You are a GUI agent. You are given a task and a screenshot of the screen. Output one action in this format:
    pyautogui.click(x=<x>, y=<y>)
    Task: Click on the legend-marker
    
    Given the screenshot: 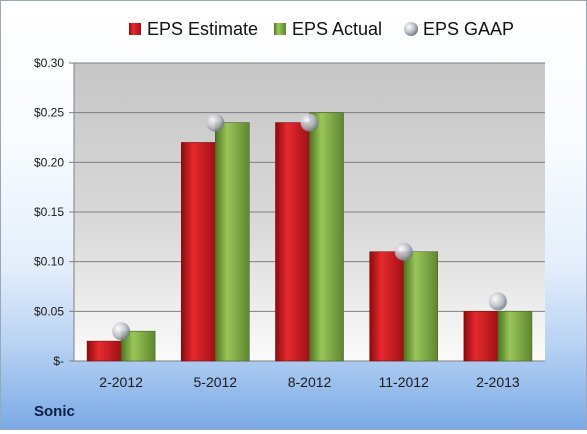 What is the action you would take?
    pyautogui.click(x=411, y=29)
    